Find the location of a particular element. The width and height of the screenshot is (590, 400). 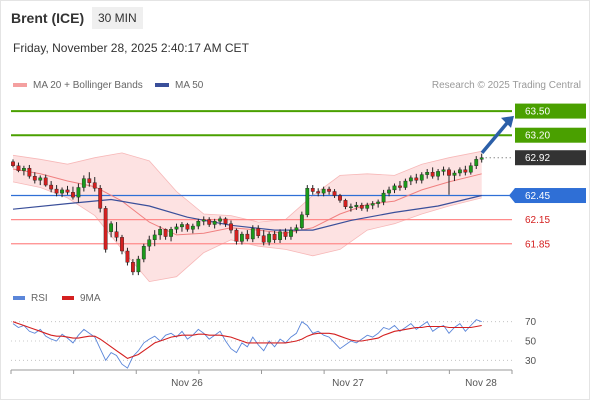

ma20-line is located at coordinates (247, 202).